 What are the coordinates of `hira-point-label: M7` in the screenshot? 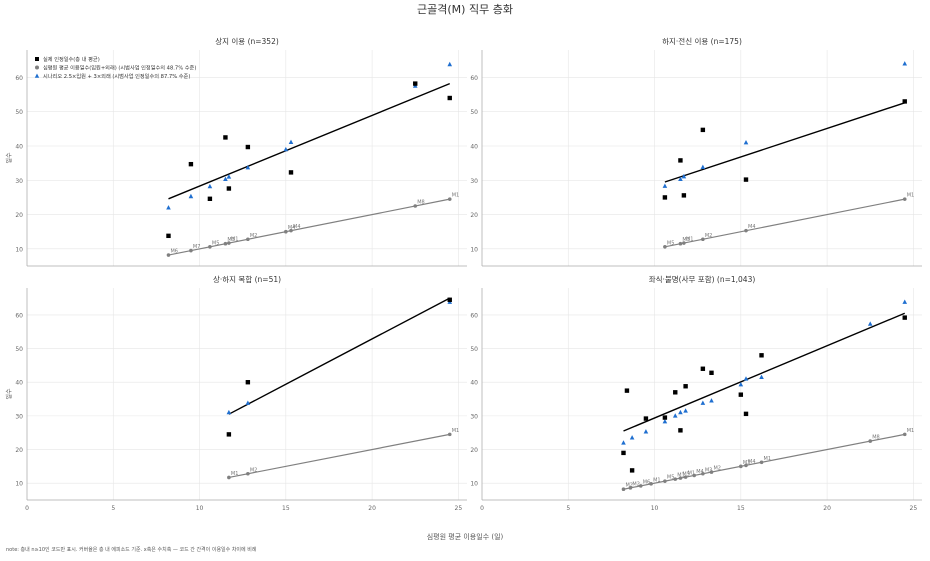 It's located at (197, 247).